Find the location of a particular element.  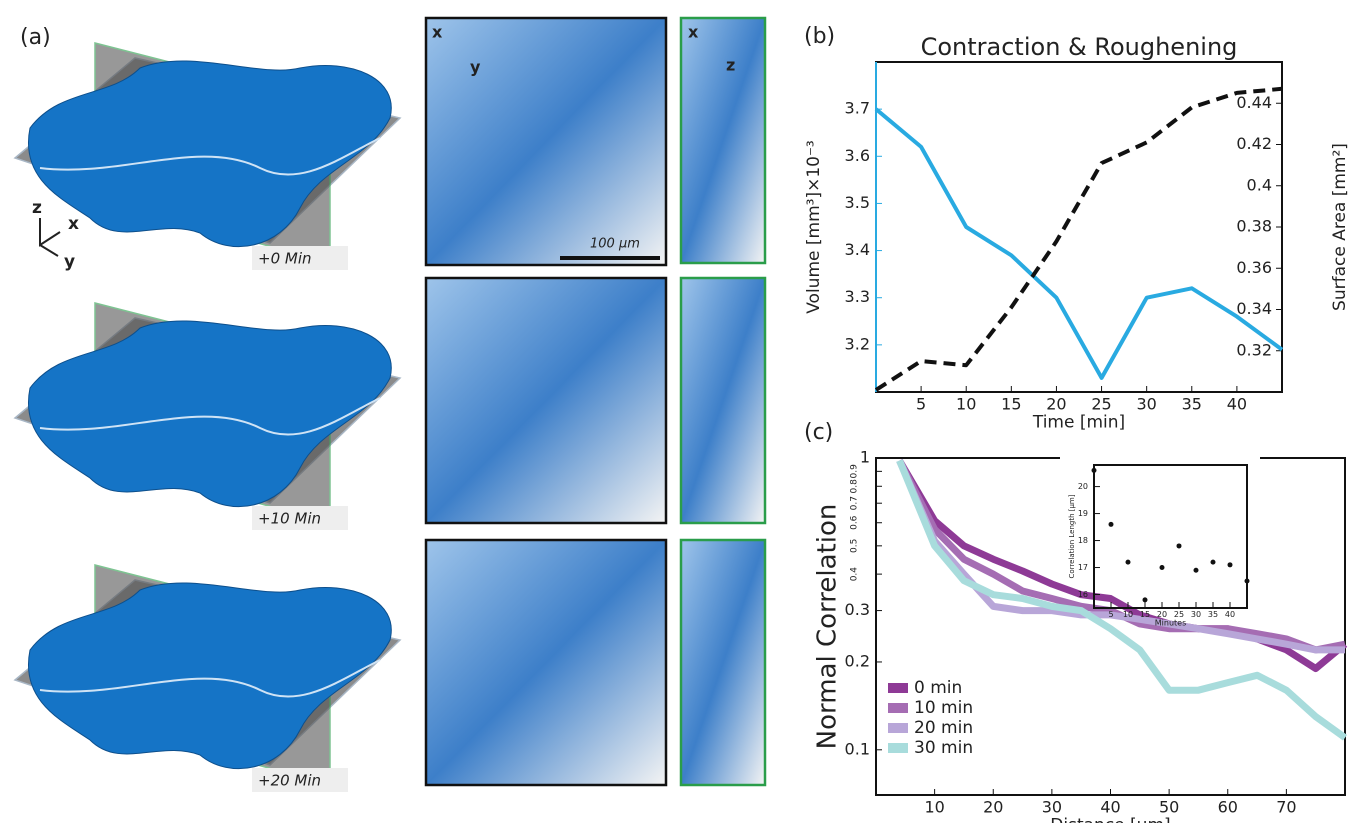

xy-label: y is located at coordinates (475, 67).